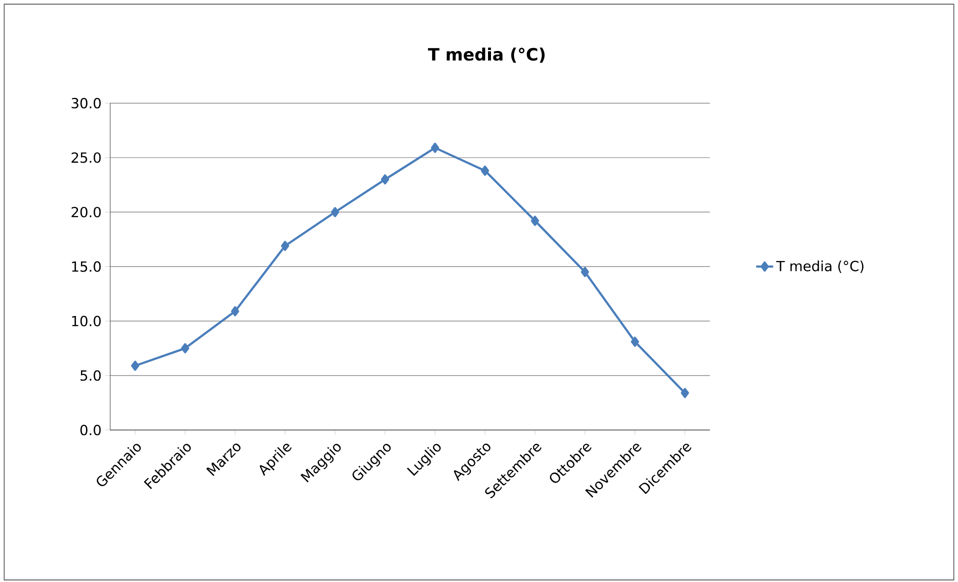 The width and height of the screenshot is (958, 582). Describe the element at coordinates (90, 430) in the screenshot. I see `y-tick-label: 0.0` at that location.